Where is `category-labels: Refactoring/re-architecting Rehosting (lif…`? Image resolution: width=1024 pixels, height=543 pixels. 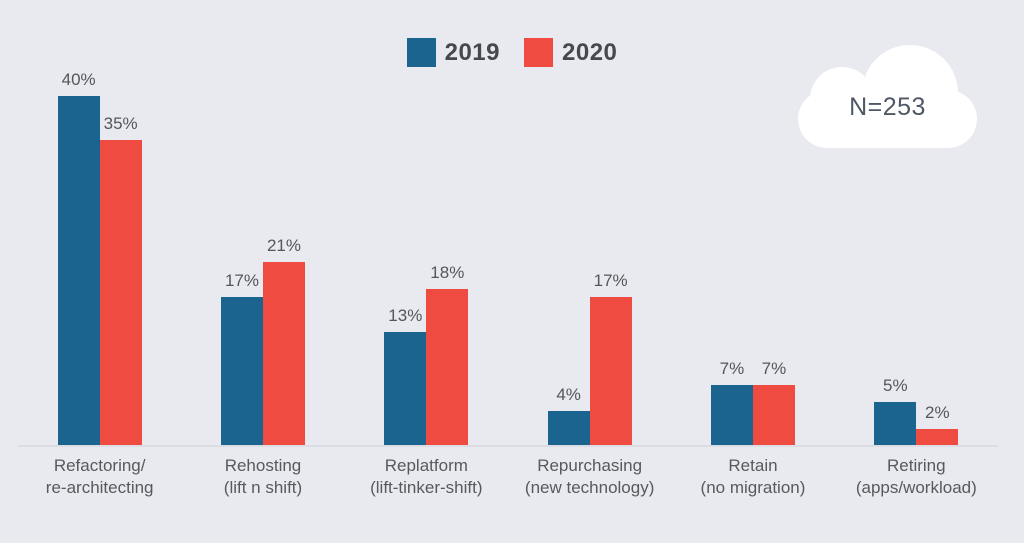 category-labels: Refactoring/re-architecting Rehosting (lif… is located at coordinates (508, 477).